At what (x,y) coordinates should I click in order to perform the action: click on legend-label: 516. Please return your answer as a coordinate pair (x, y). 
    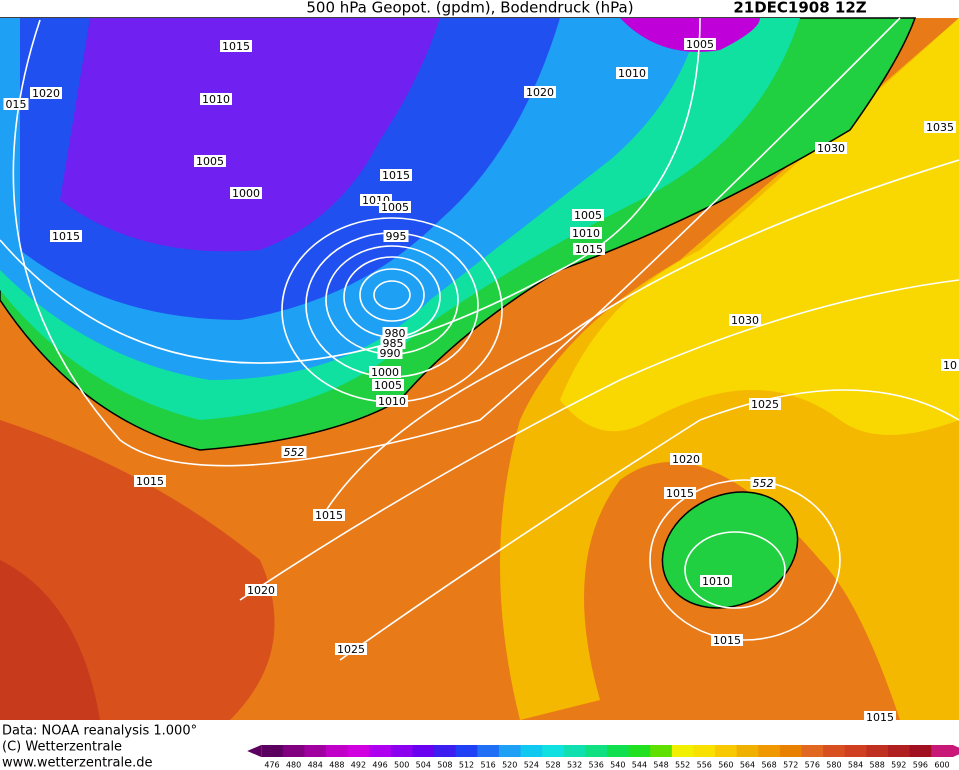
    Looking at the image, I should click on (487, 765).